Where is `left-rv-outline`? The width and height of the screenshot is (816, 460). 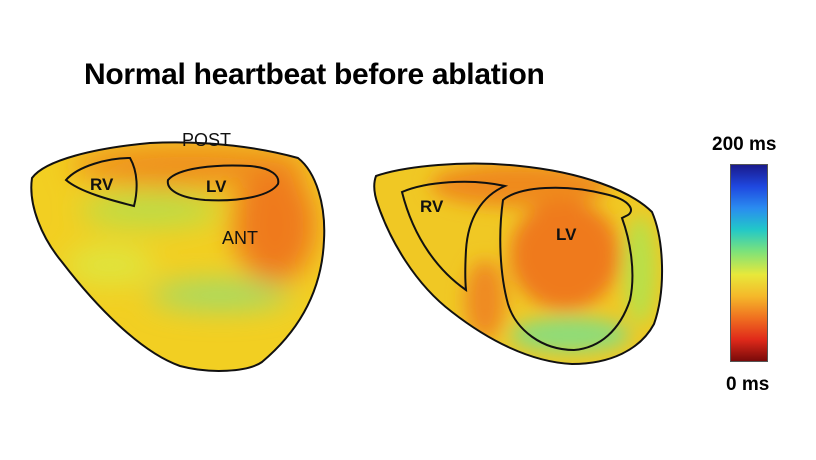
left-rv-outline is located at coordinates (101, 182).